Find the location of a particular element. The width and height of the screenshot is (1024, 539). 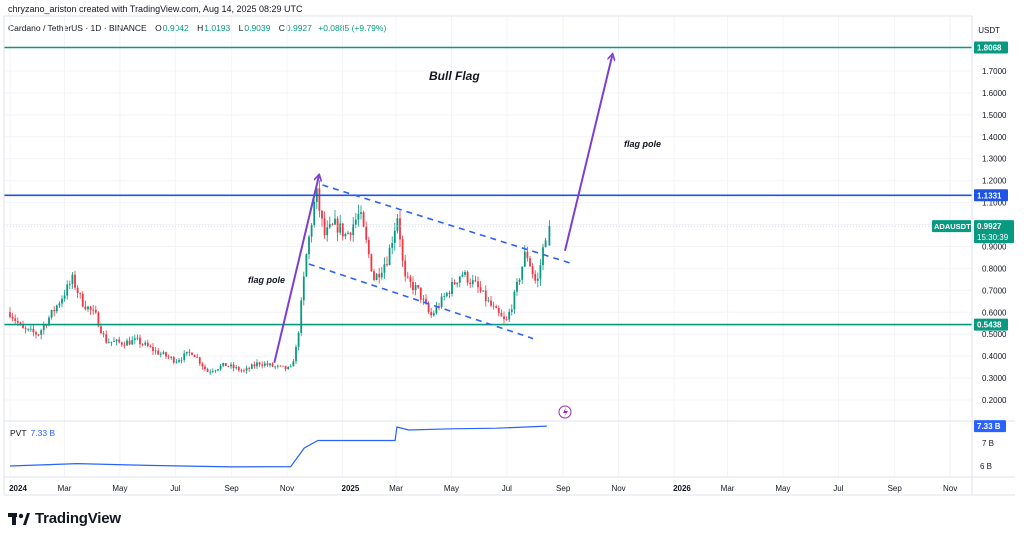

low-value: 0.9039 is located at coordinates (257, 28).